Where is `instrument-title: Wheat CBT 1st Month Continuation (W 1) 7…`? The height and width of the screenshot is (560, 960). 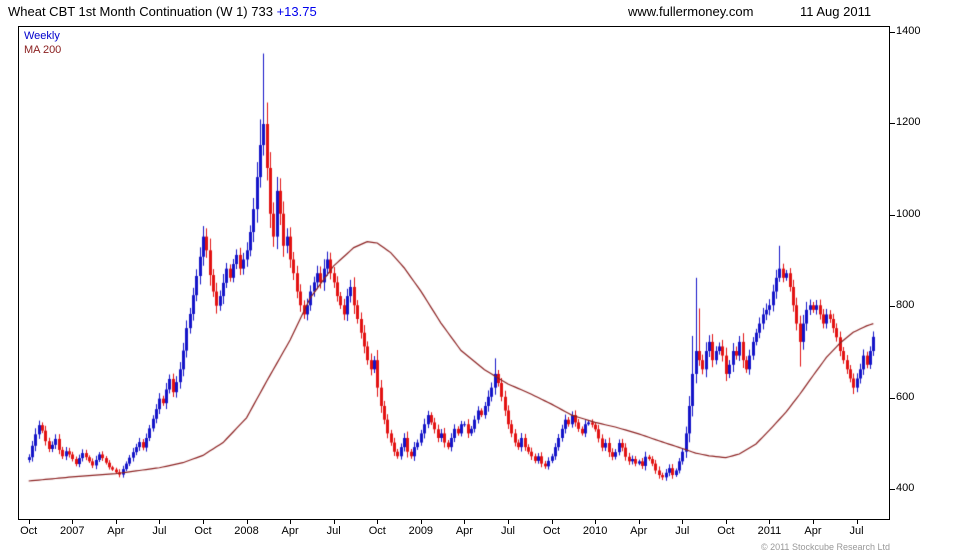 instrument-title: Wheat CBT 1st Month Continuation (W 1) 7… is located at coordinates (162, 11).